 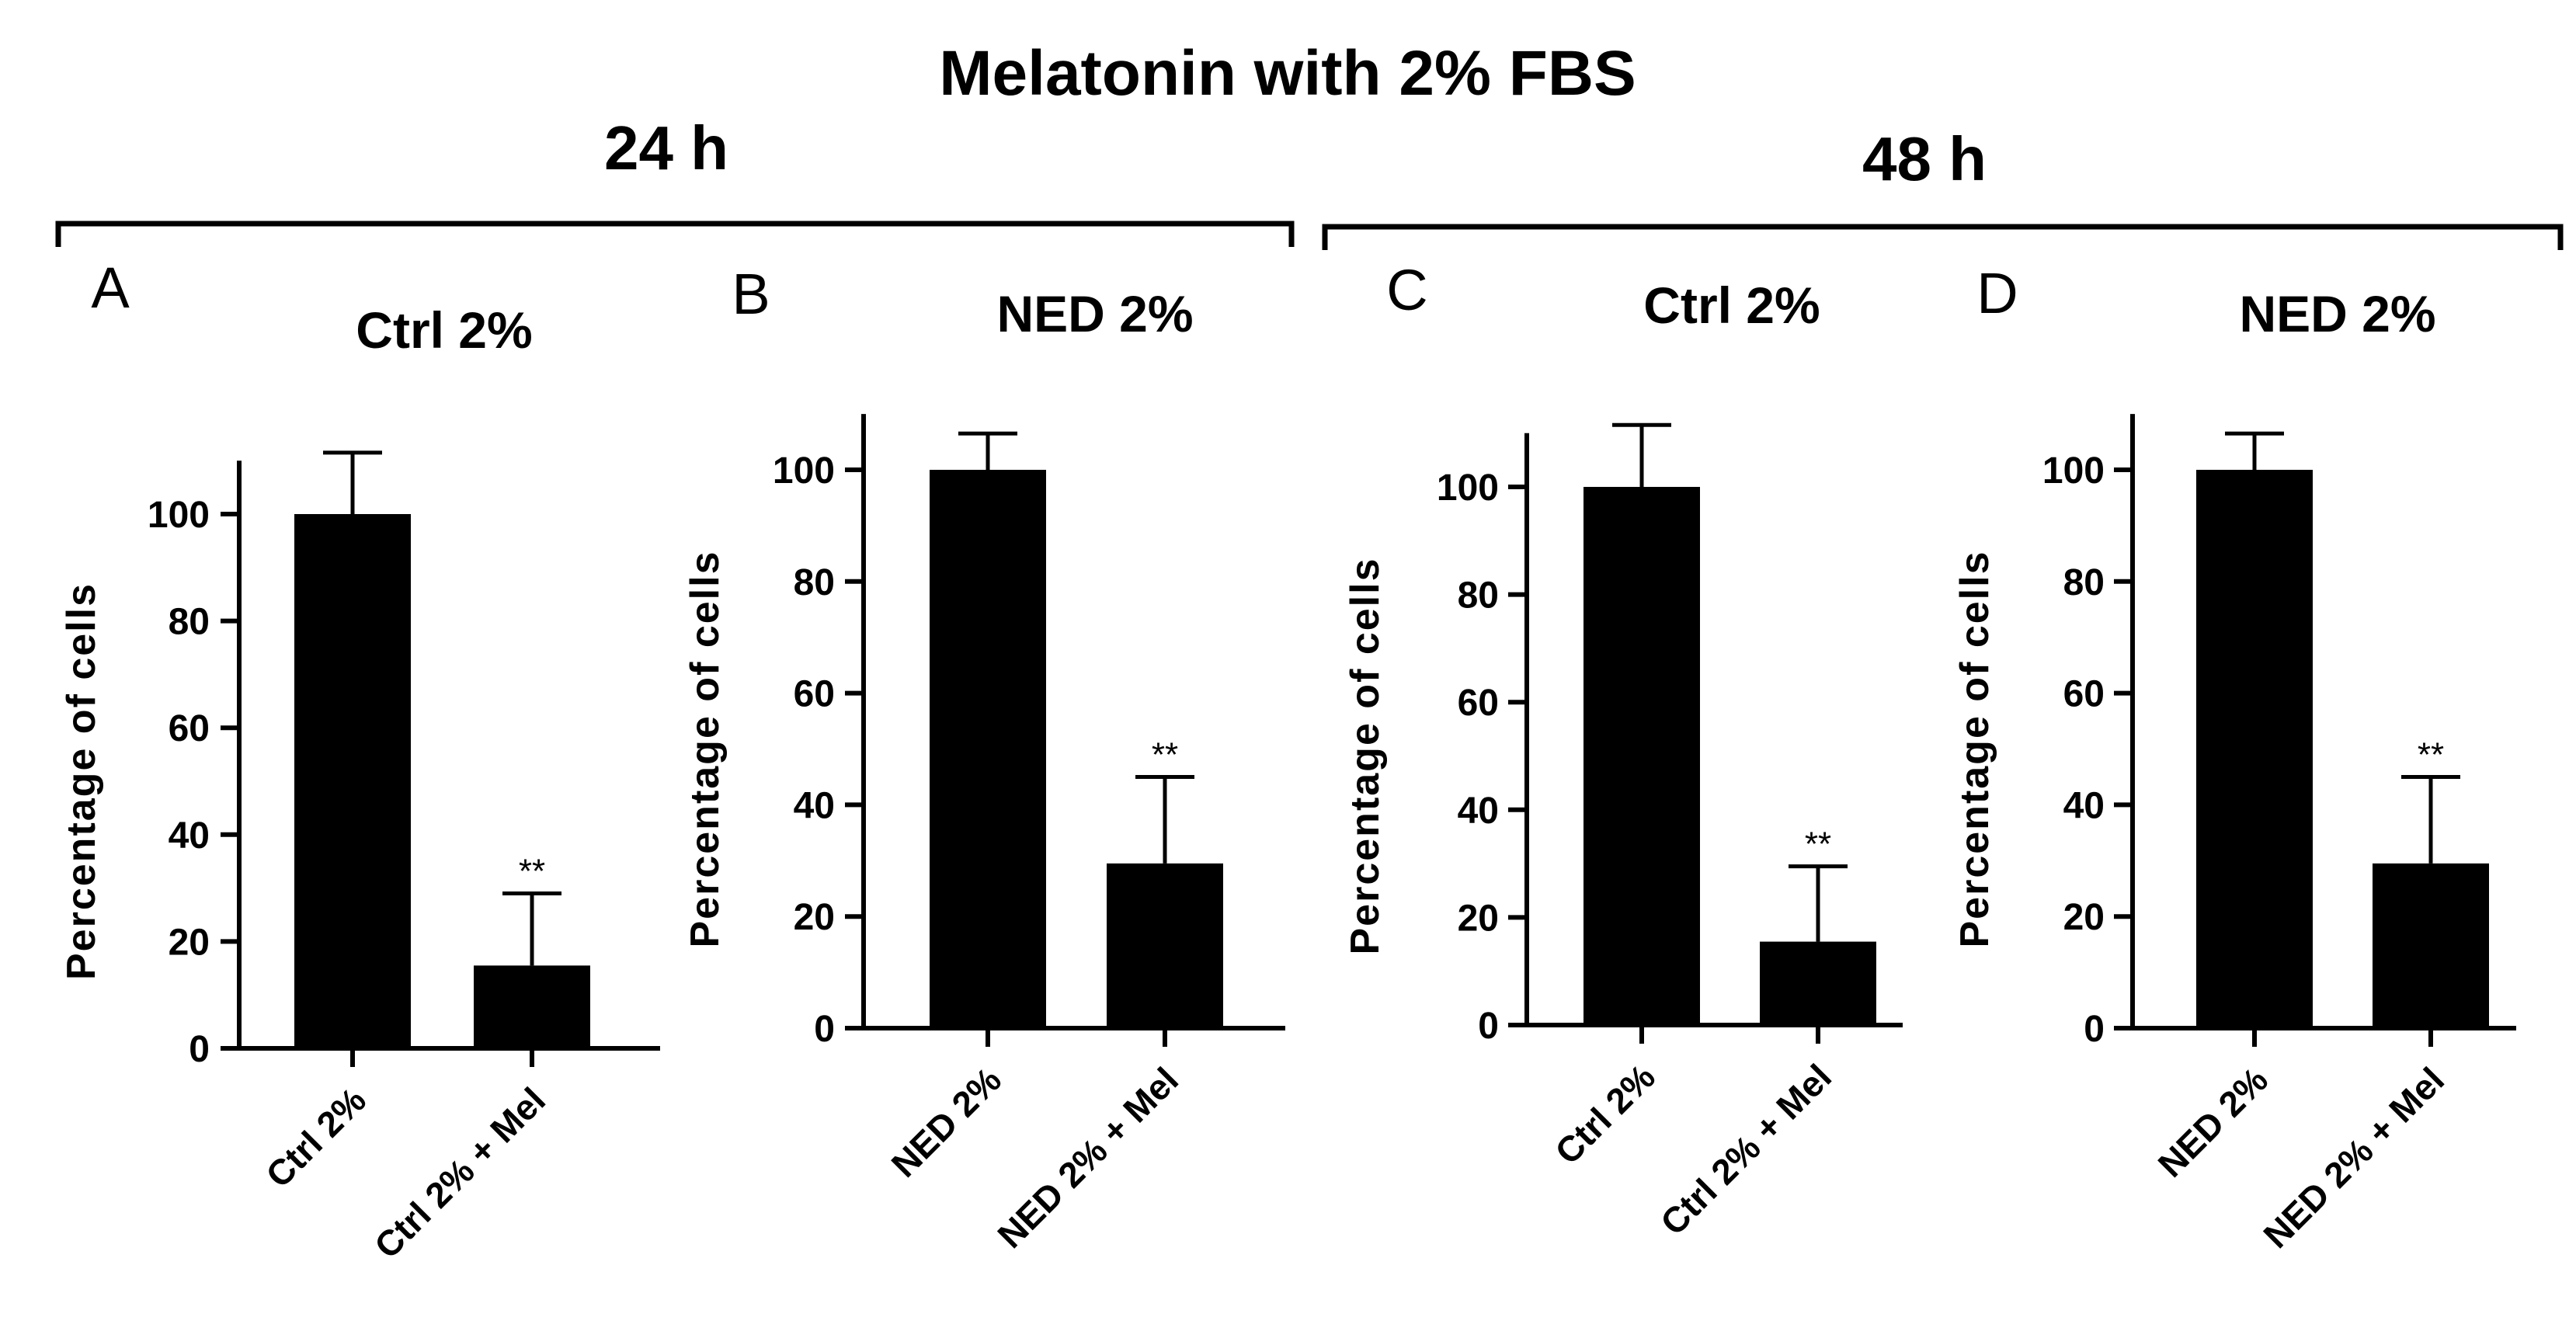 What do you see at coordinates (675, 234) in the screenshot?
I see `group-bracket-24h` at bounding box center [675, 234].